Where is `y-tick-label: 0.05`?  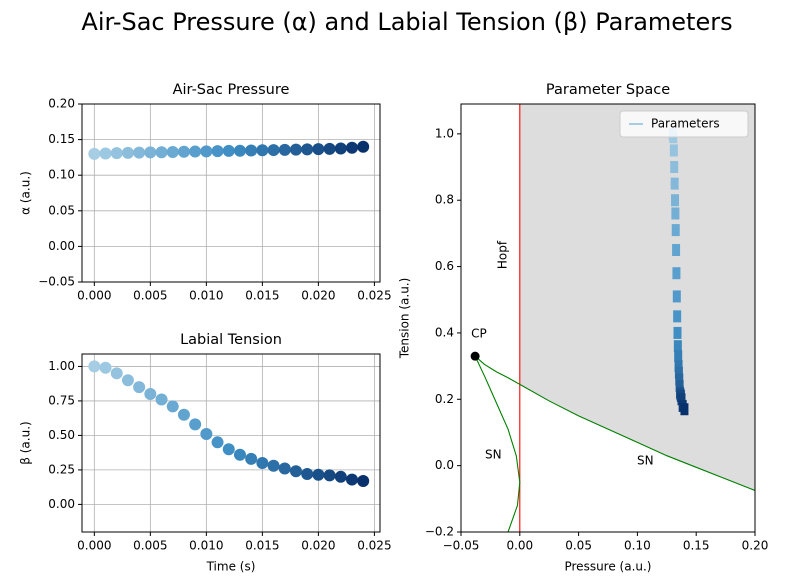 y-tick-label: 0.05 is located at coordinates (61, 210).